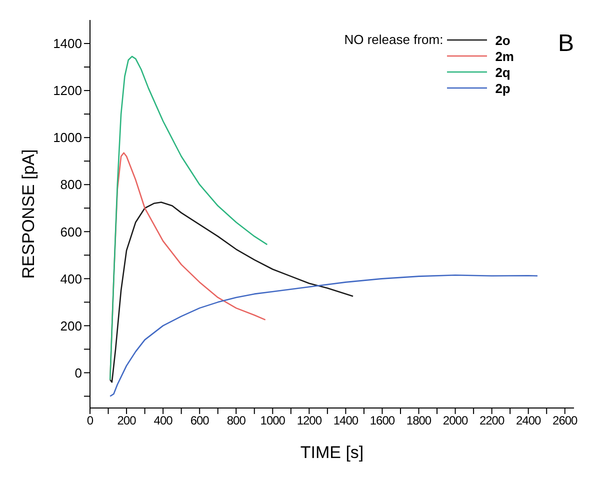 The width and height of the screenshot is (592, 486). What do you see at coordinates (492, 421) in the screenshot?
I see `x-tick-label: 2200` at bounding box center [492, 421].